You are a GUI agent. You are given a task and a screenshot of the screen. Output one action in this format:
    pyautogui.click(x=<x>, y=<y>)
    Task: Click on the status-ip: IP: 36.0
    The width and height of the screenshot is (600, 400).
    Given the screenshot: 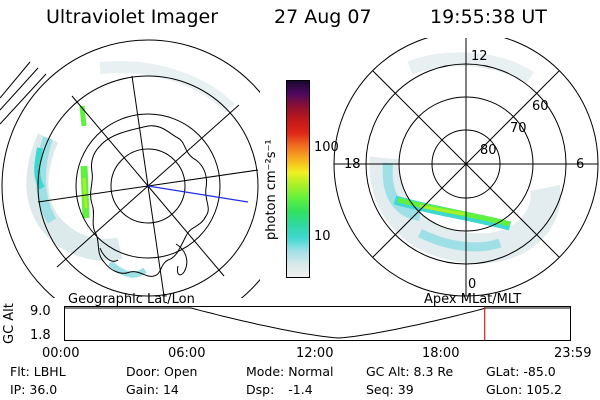 What is the action you would take?
    pyautogui.click(x=34, y=389)
    